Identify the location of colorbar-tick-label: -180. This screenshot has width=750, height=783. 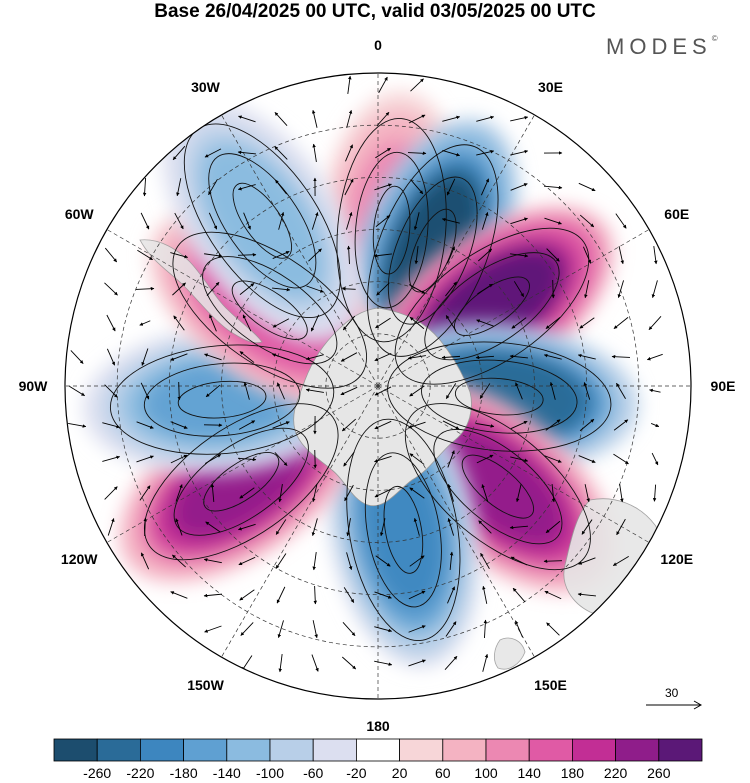
(183, 773).